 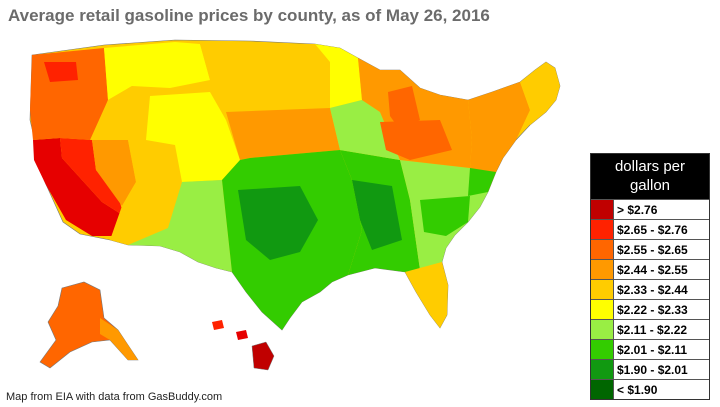 I want to click on hawaii-maui, so click(x=242, y=335).